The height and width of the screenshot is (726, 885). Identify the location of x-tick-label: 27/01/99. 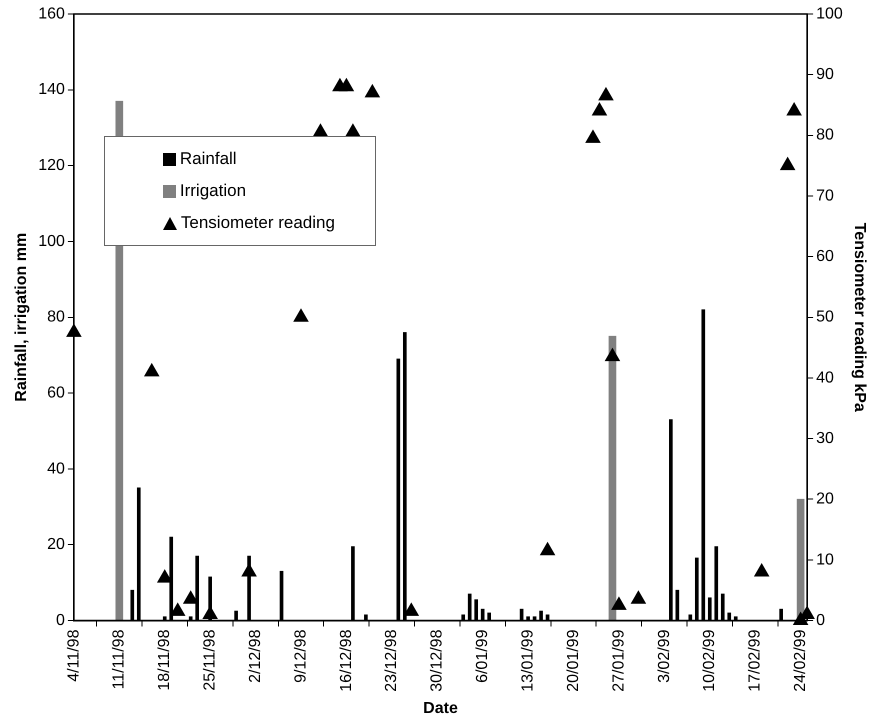
(619, 660).